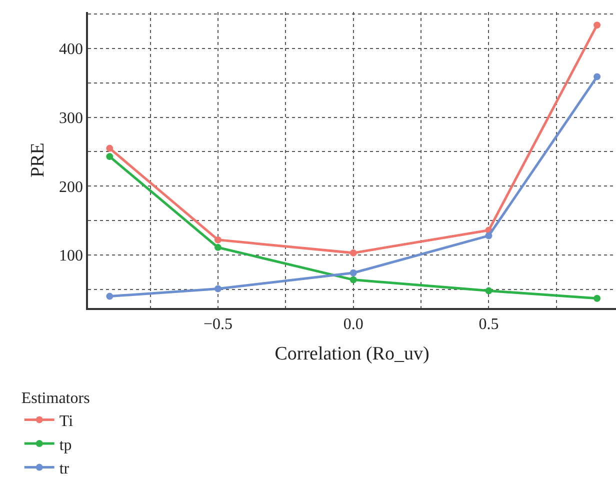 The height and width of the screenshot is (485, 616). What do you see at coordinates (55, 398) in the screenshot?
I see `legend-title: Estimators` at bounding box center [55, 398].